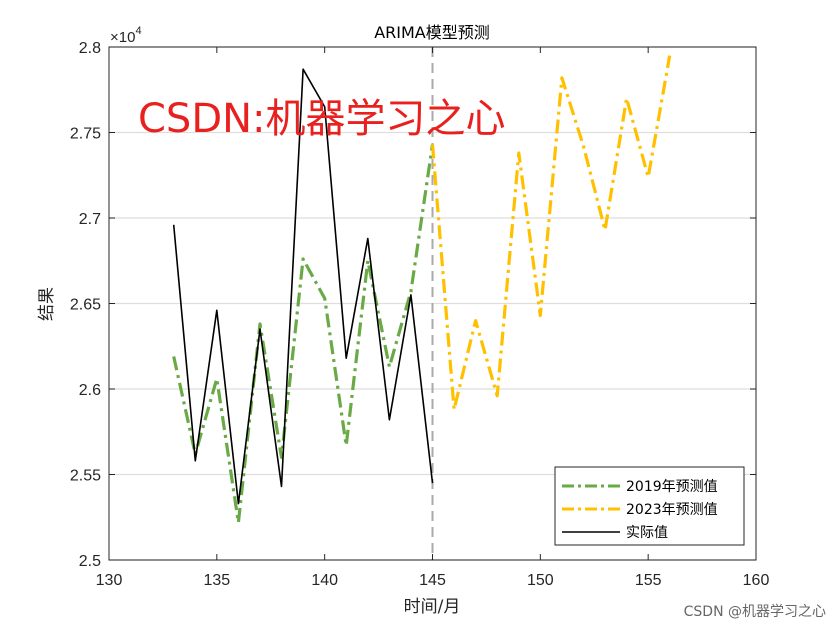 Image resolution: width=839 pixels, height=630 pixels. I want to click on y-axis-title: 结果, so click(47, 304).